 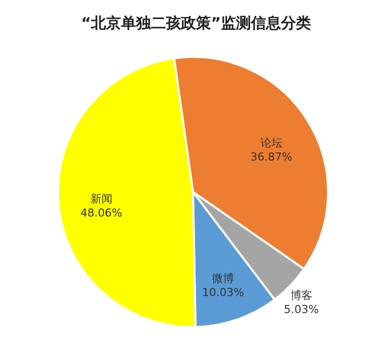 What do you see at coordinates (223, 292) in the screenshot?
I see `data-label: 10.03%` at bounding box center [223, 292].